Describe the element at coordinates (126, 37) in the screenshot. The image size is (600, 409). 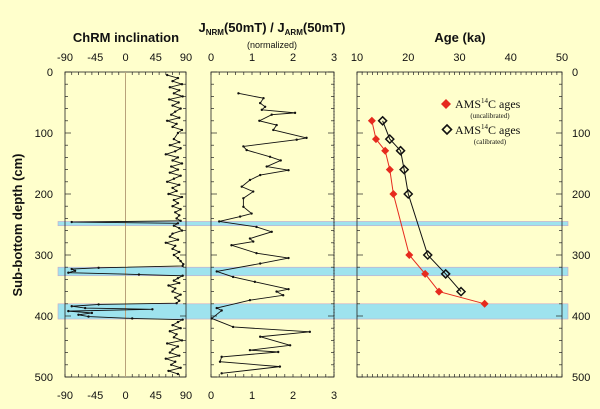
I see `inclination-title: ChRM inclination` at that location.